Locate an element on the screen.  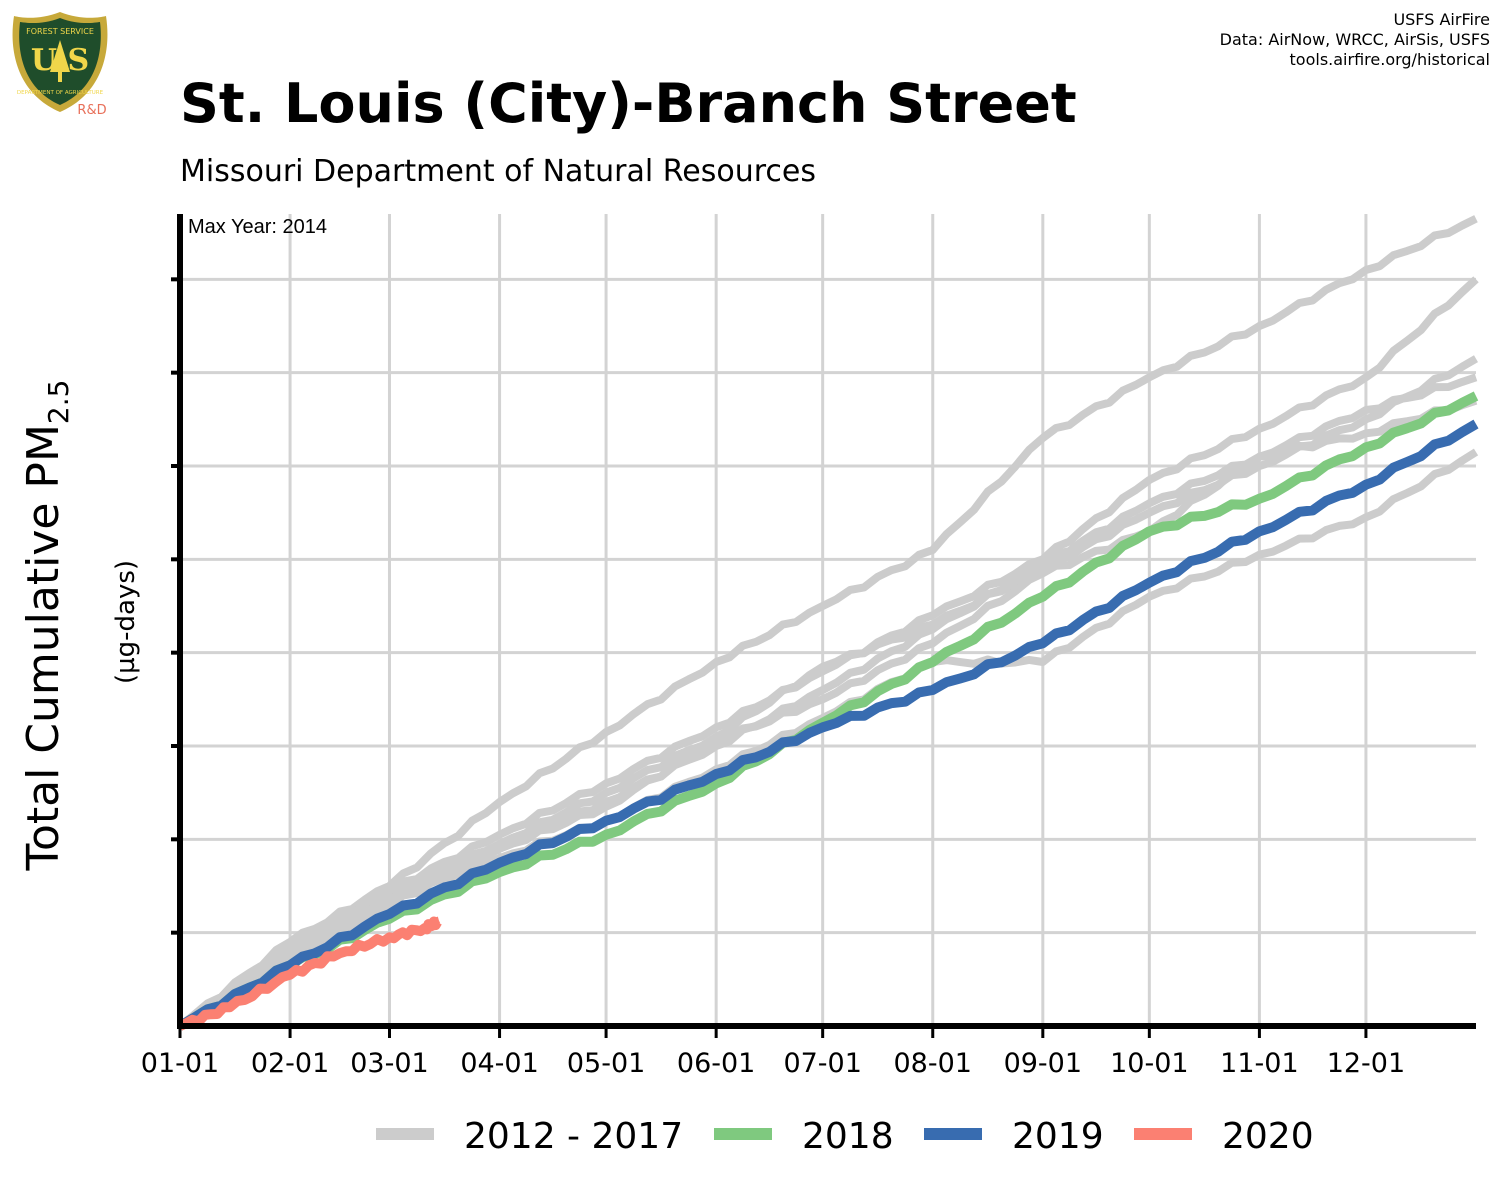
x-tick-label: 06-01 is located at coordinates (716, 1063).